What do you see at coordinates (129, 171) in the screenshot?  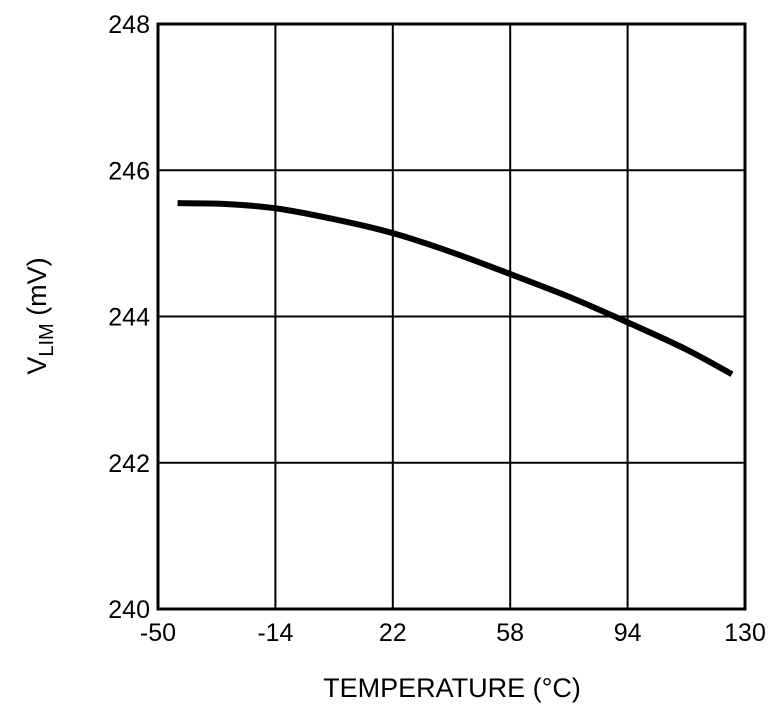 I see `y-tick-label: 246` at bounding box center [129, 171].